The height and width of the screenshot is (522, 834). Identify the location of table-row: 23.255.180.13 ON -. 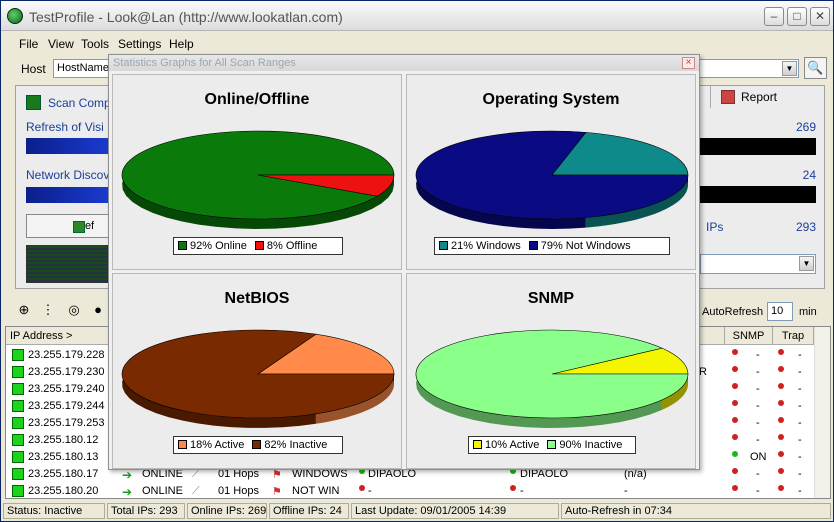
(410, 457).